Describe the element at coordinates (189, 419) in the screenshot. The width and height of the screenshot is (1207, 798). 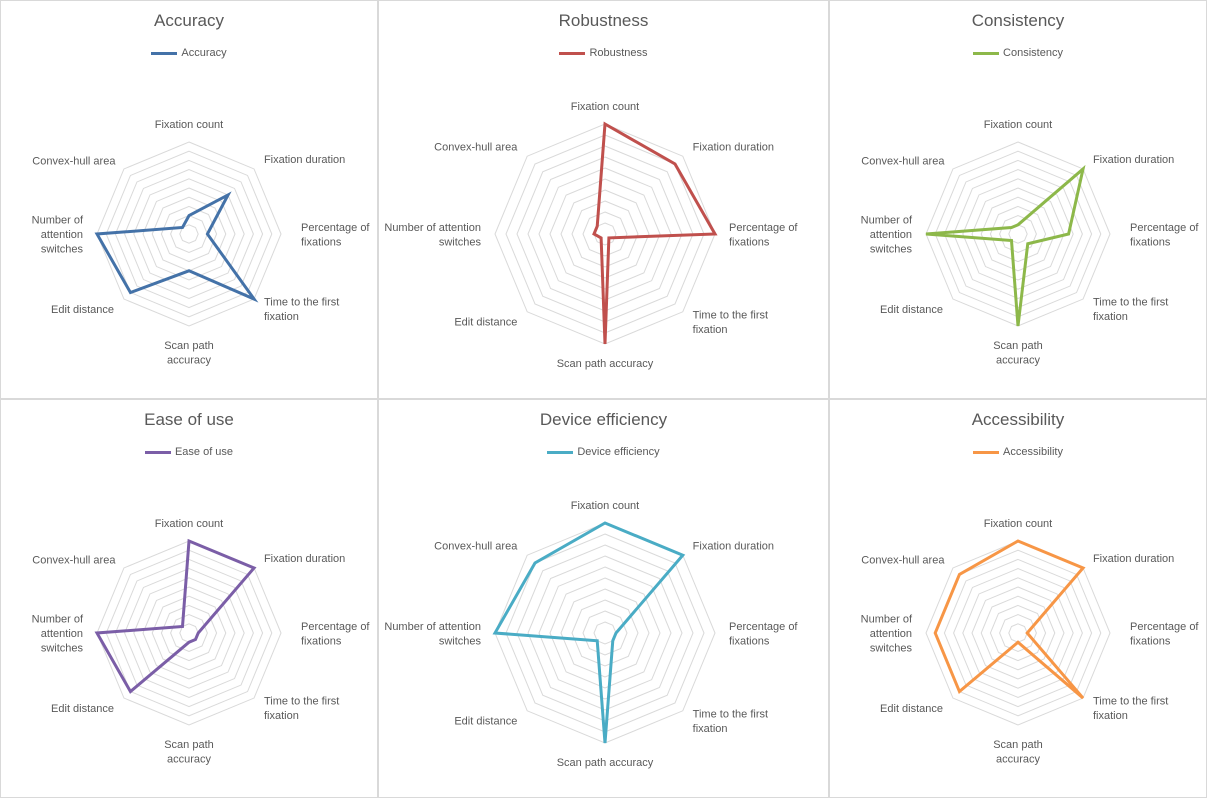
I see `chart-title: Ease of use` at that location.